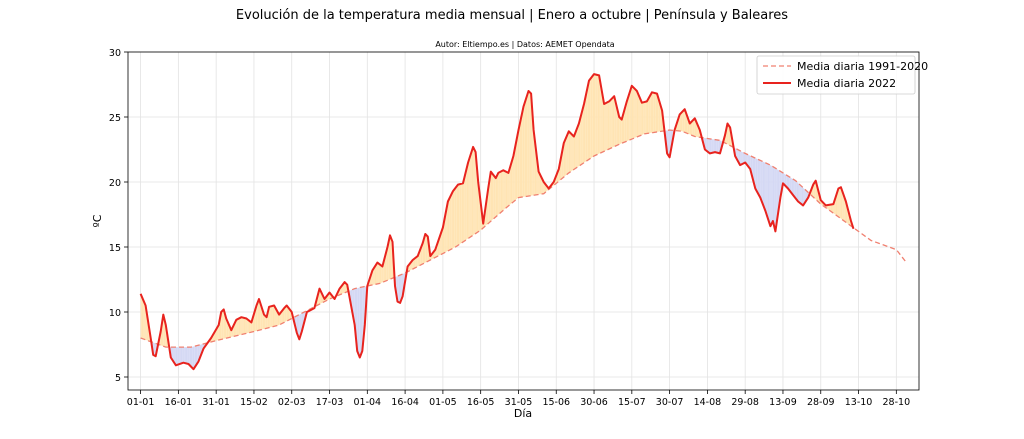  Describe the element at coordinates (330, 402) in the screenshot. I see `x-tick-label: 17-03` at that location.